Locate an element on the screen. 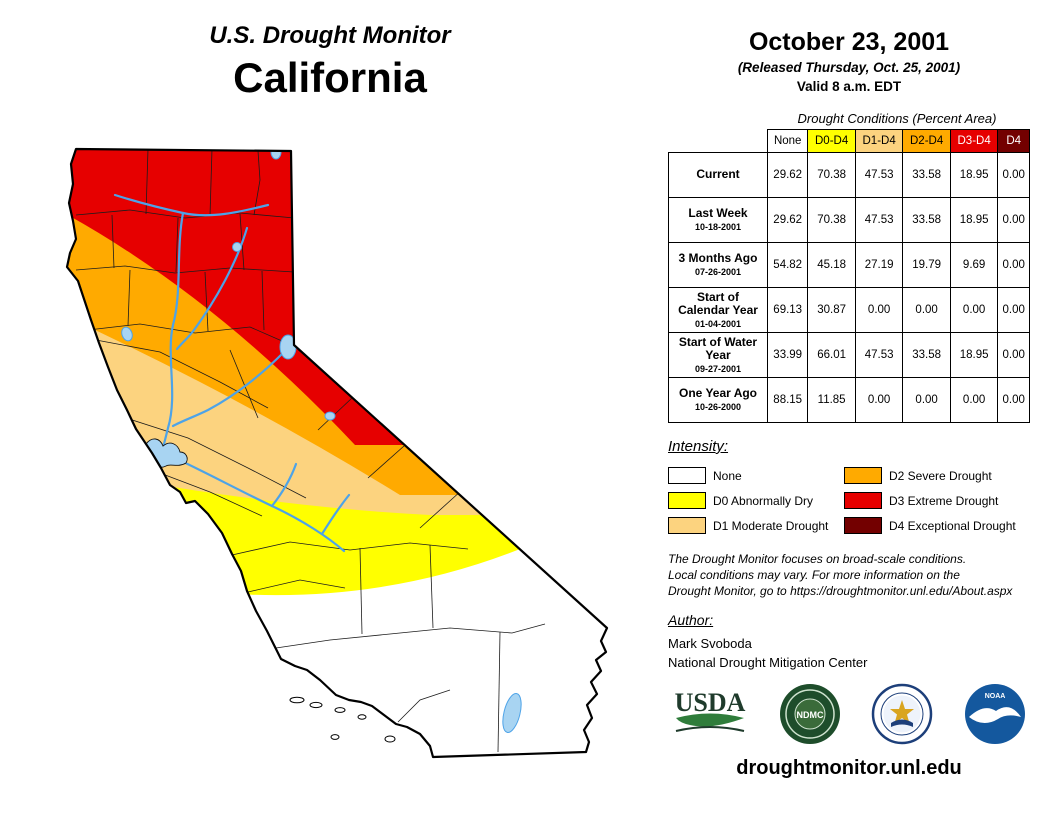 This screenshot has width=1056, height=816. legend-item: None is located at coordinates (756, 475).